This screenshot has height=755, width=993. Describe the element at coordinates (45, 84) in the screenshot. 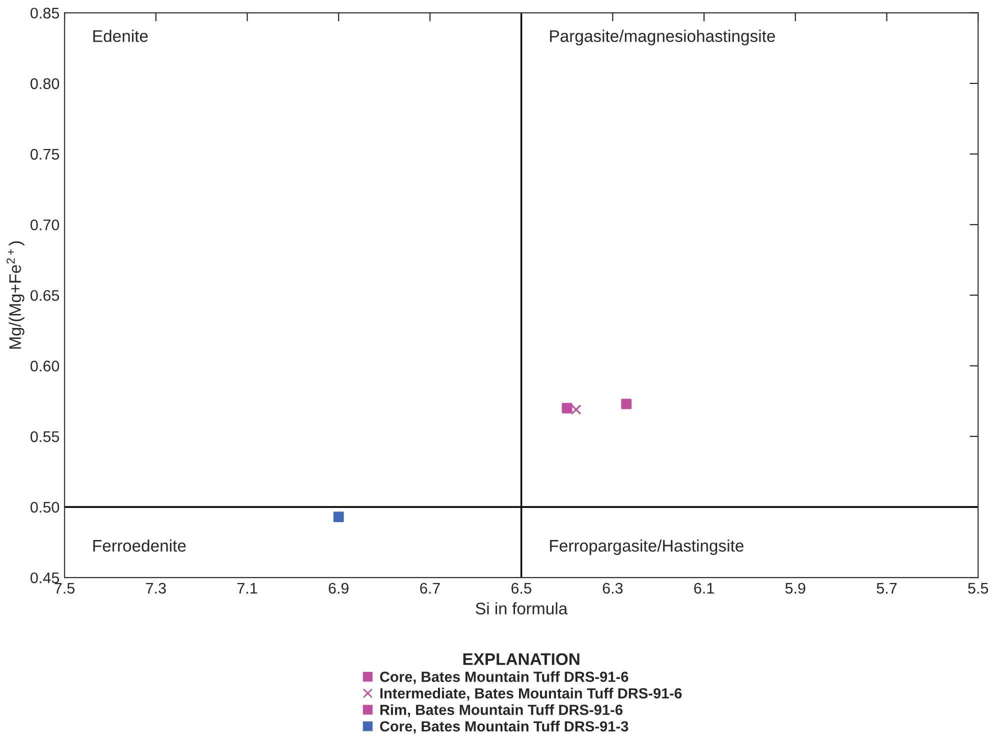

I see `y-tick-label: 0.80` at that location.